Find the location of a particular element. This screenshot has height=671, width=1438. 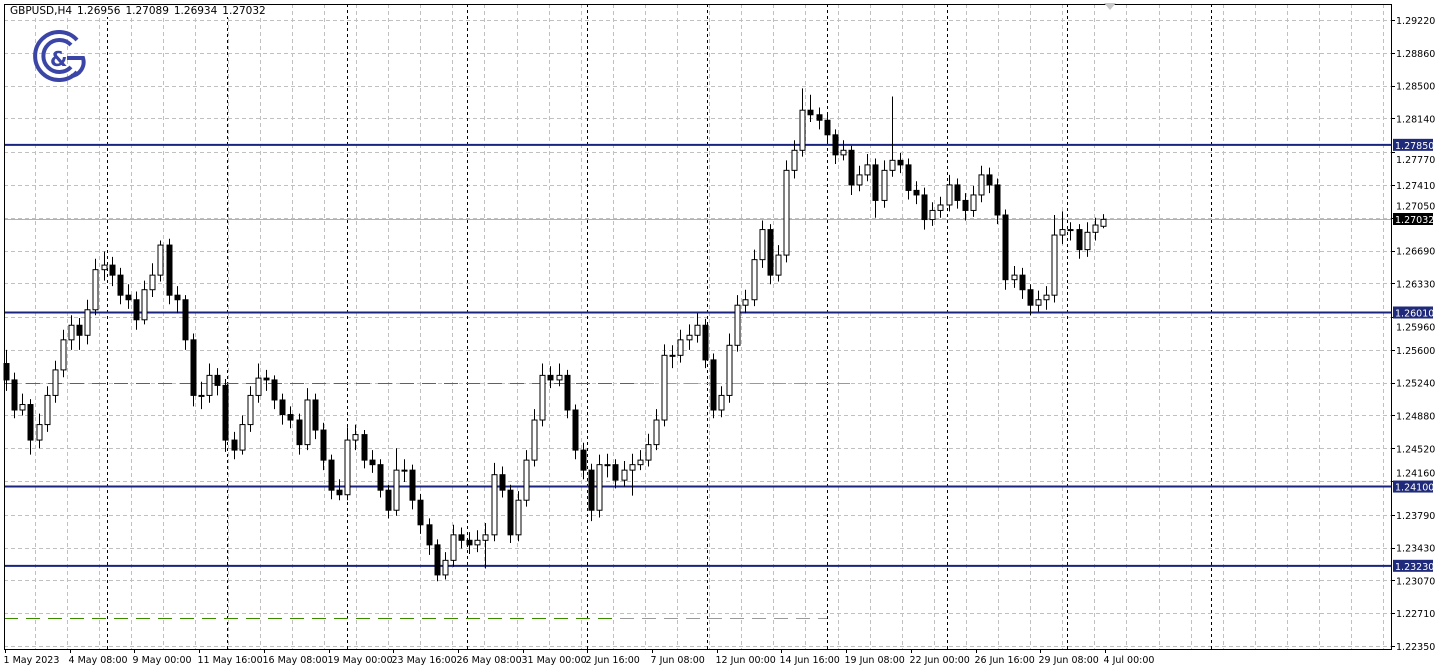

level-price-label: 1.27850 is located at coordinates (1414, 146).